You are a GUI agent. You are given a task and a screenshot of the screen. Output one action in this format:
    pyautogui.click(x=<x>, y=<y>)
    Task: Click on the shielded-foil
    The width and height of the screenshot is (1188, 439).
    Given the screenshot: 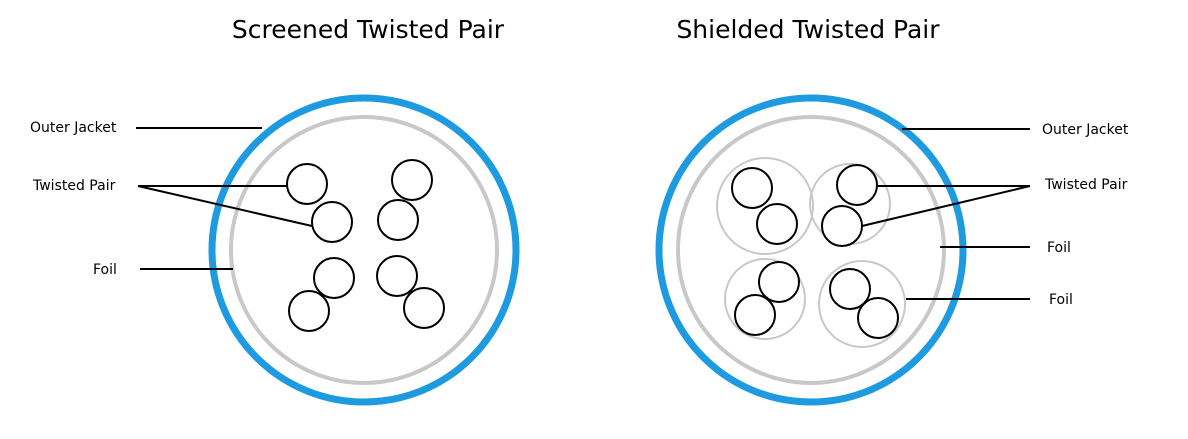 What is the action you would take?
    pyautogui.click(x=811, y=250)
    